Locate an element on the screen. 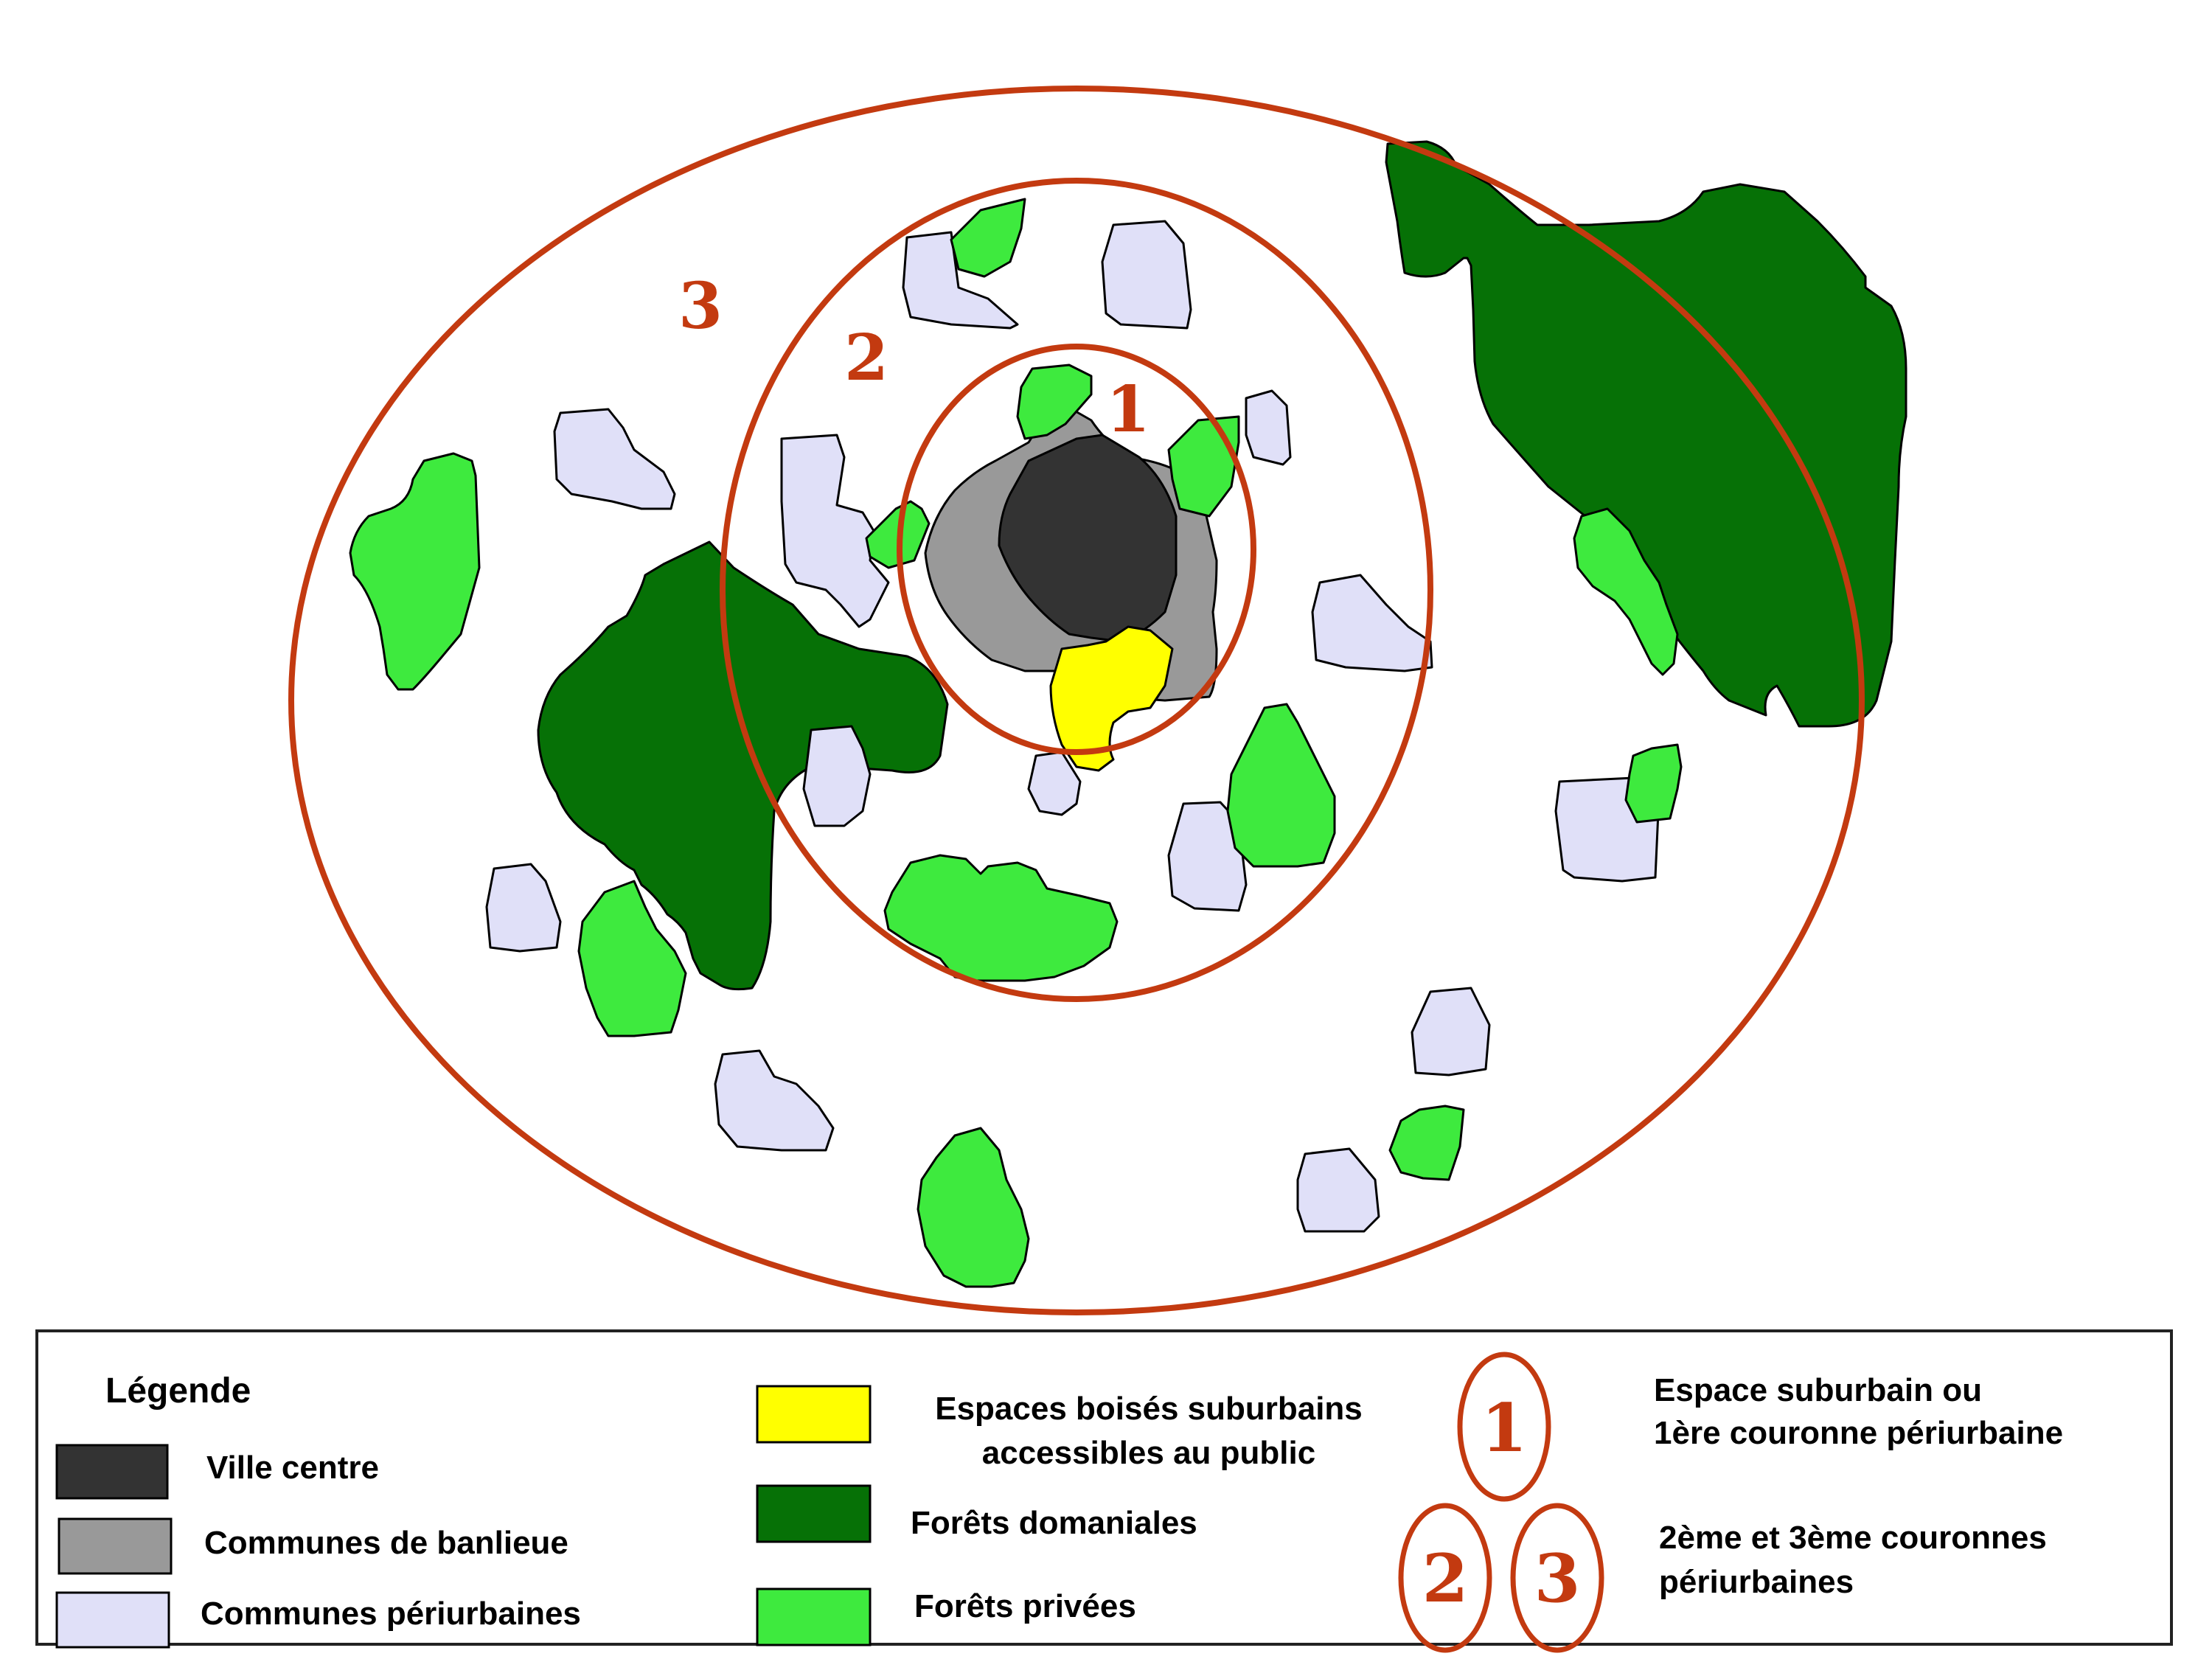 This screenshot has width=2212, height=1659. legend-label-forets-domaniales: Forêts domaniales is located at coordinates (1054, 1523).